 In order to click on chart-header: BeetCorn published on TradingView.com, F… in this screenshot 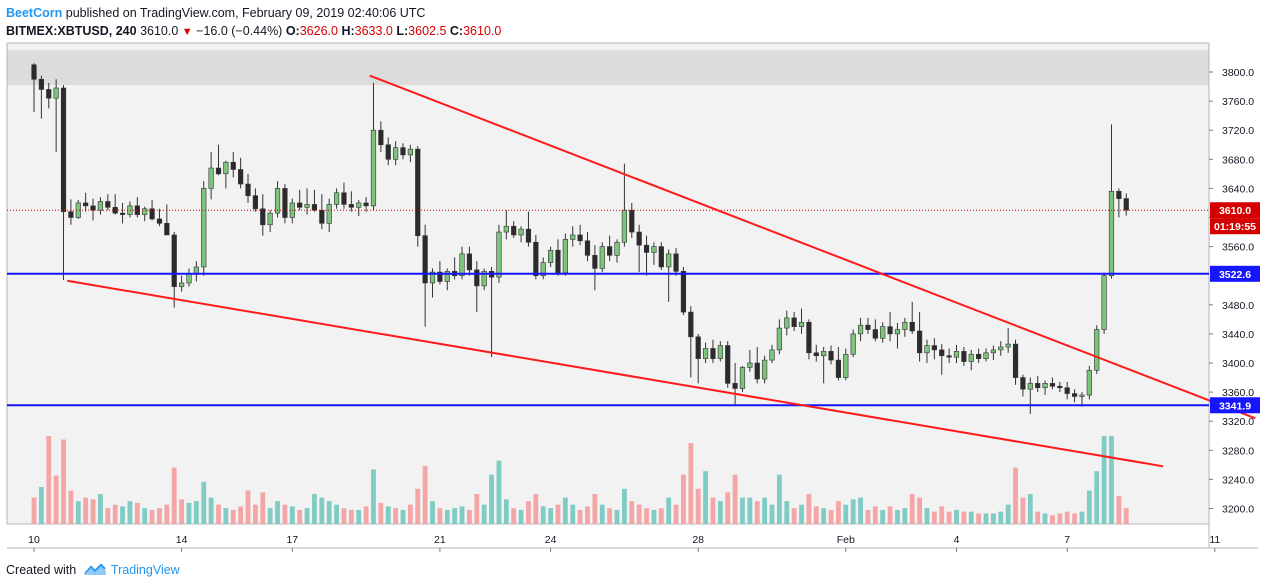, I will do `click(631, 22)`.